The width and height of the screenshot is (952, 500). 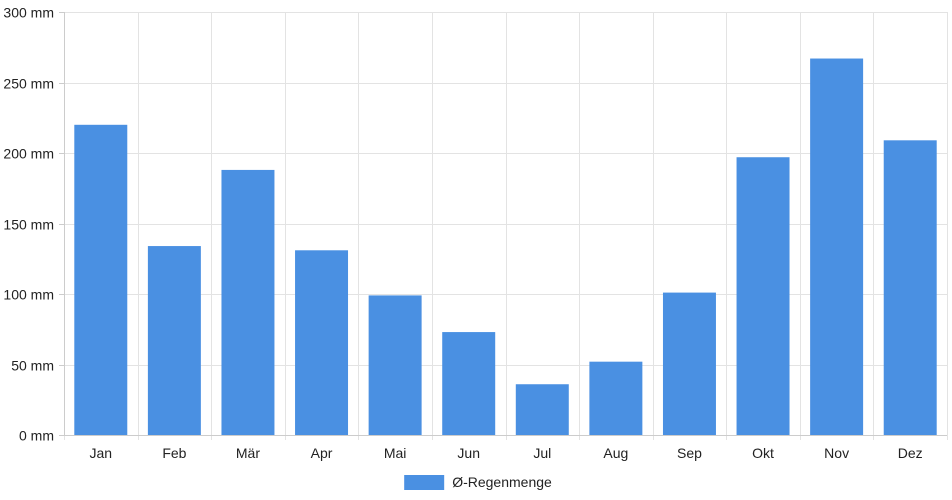 I want to click on bar-dez, so click(x=910, y=287).